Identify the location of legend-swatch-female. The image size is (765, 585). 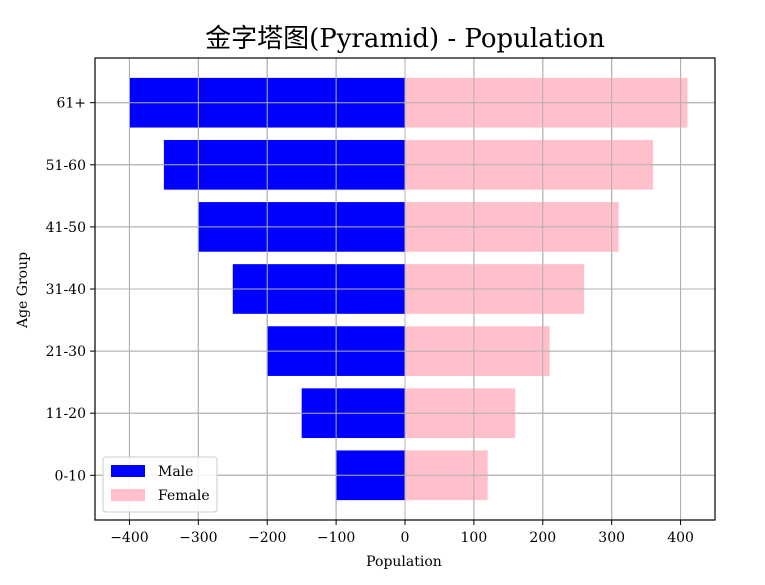
(128, 495).